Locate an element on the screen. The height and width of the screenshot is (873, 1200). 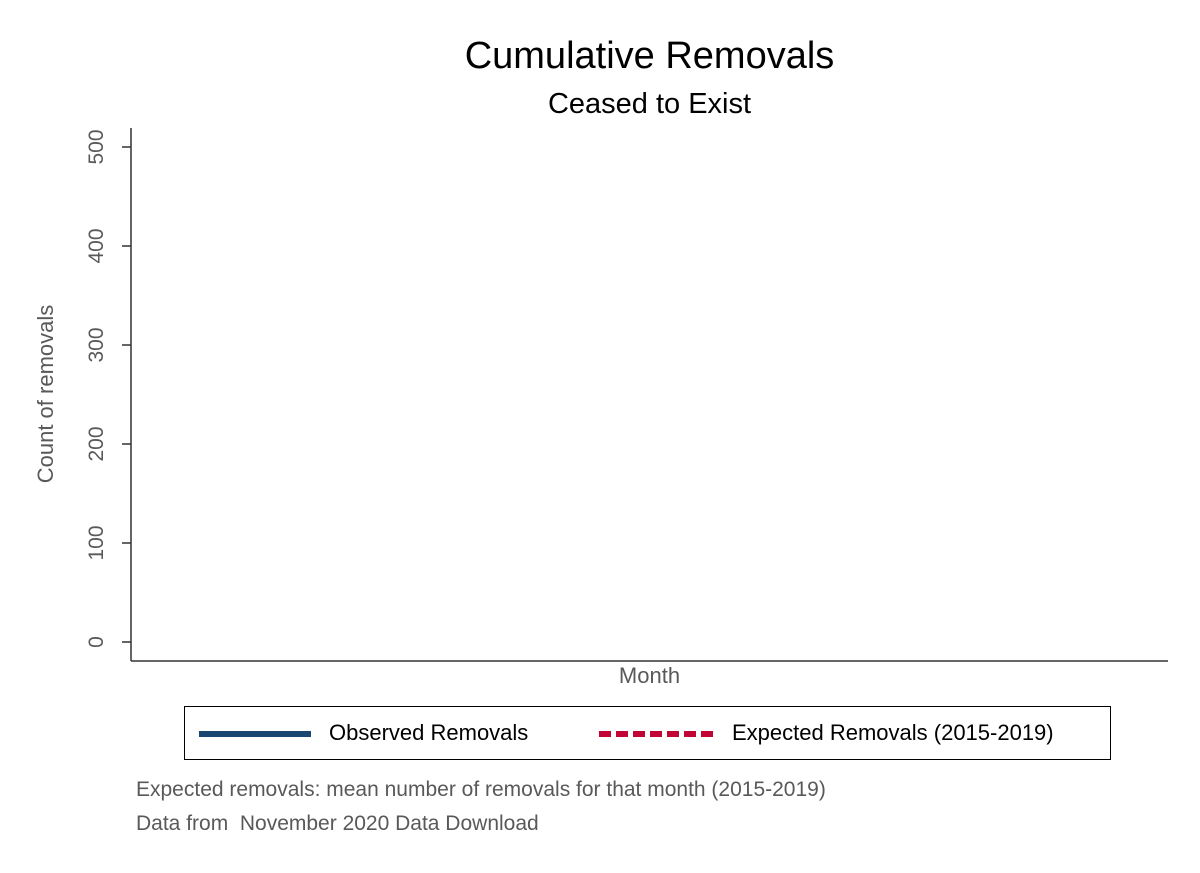
x-axis-label: Month is located at coordinates (649, 675).